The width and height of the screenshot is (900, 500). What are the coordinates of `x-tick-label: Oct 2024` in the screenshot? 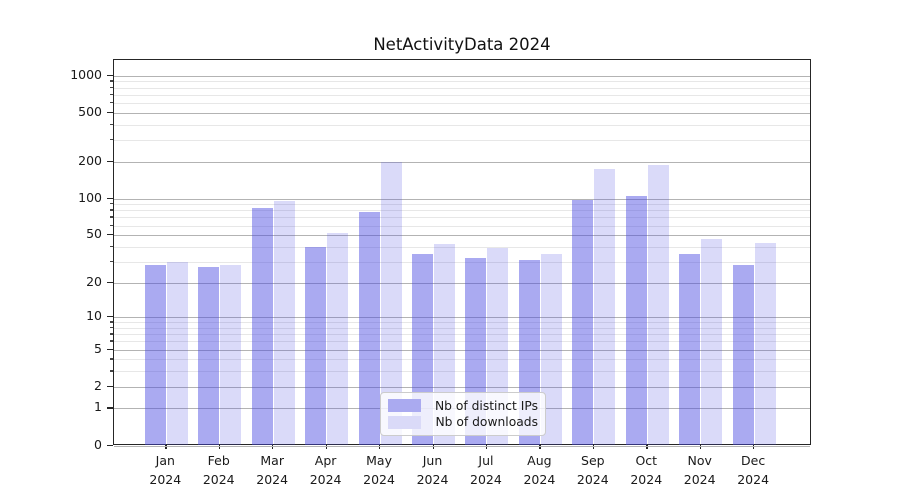 It's located at (646, 470).